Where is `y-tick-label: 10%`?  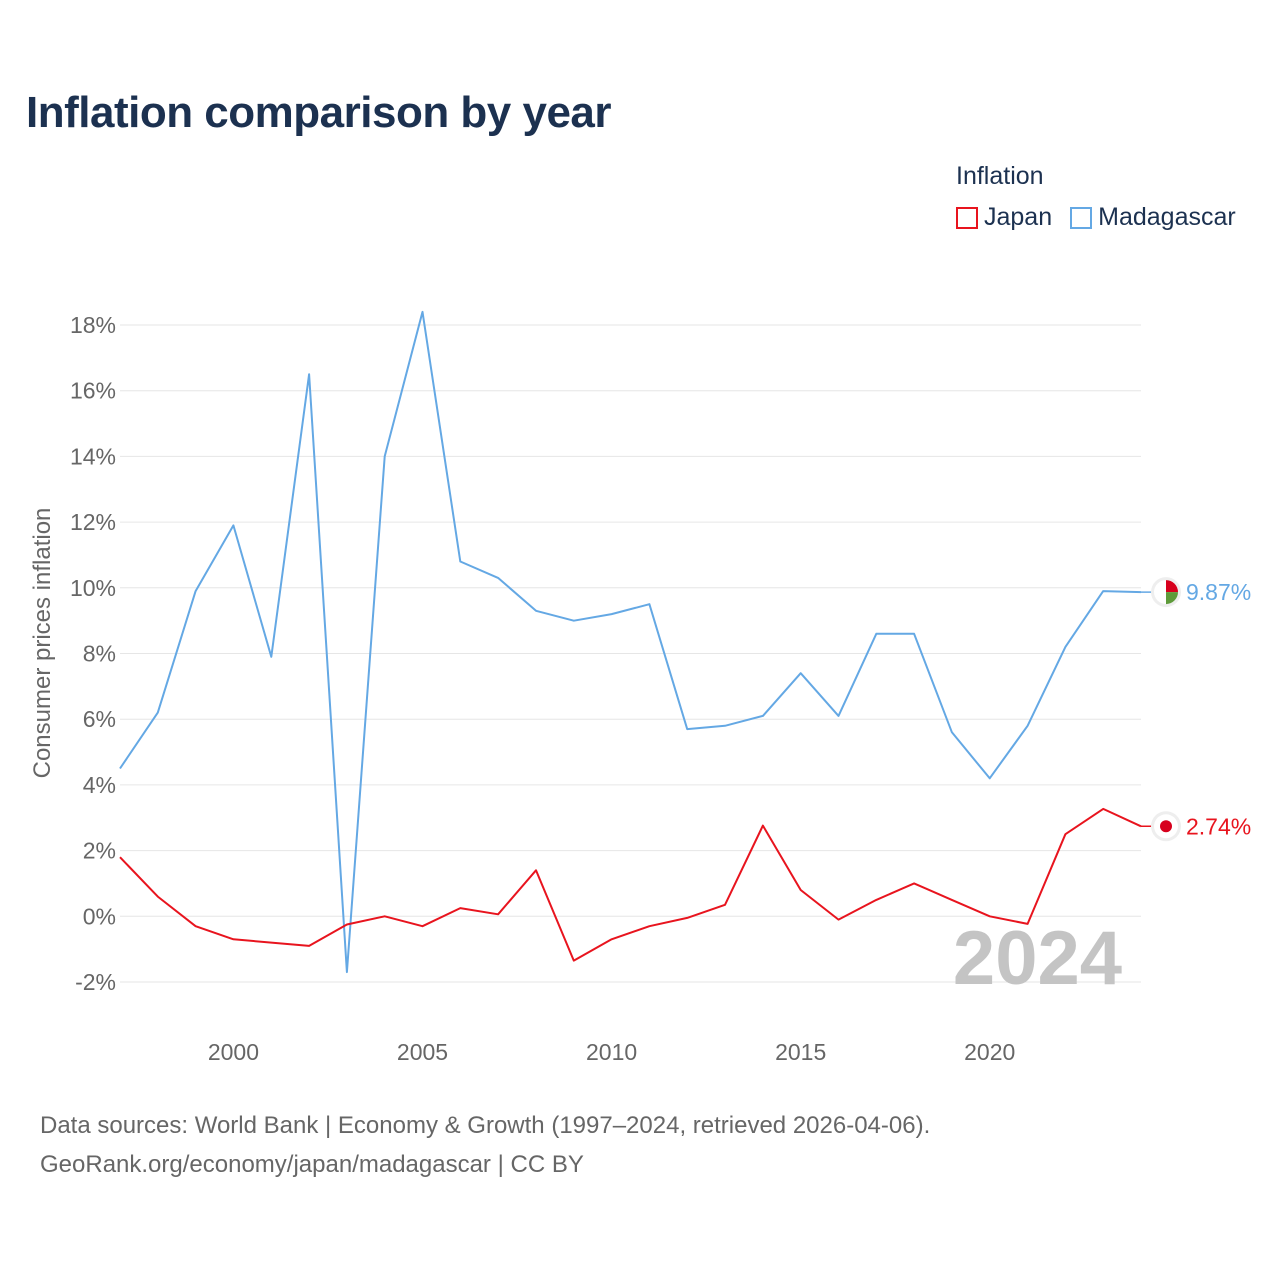 y-tick-label: 10% is located at coordinates (93, 588).